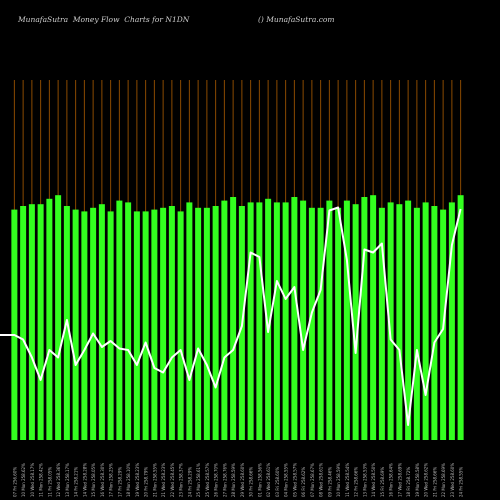 The width and height of the screenshot is (500, 500). I want to click on tick-label: 15 Fri 258.69%, so click(382, 482).